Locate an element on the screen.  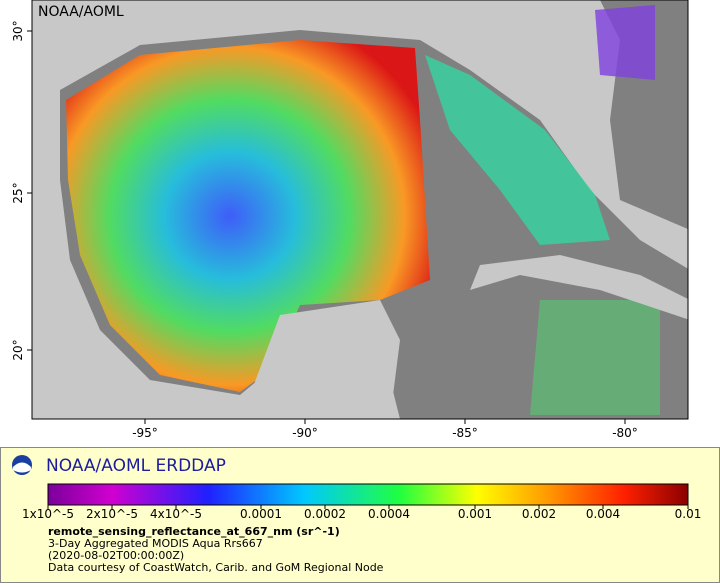
lon-label: -80° is located at coordinates (625, 433).